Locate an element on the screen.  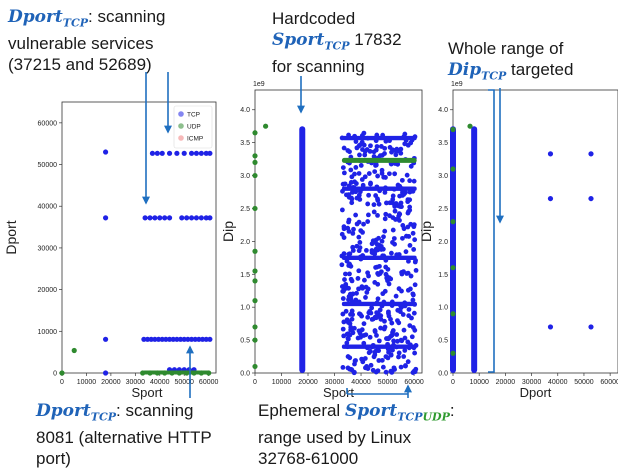
legend-label: UDP is located at coordinates (194, 127).